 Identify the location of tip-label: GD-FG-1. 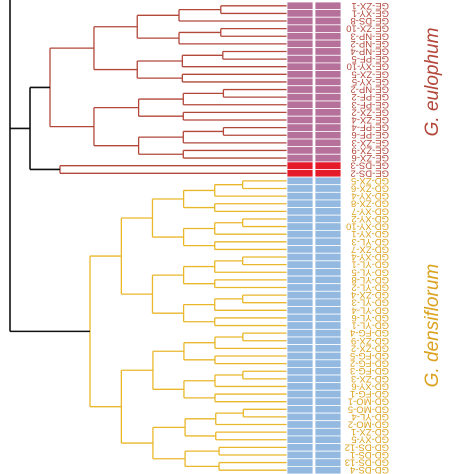
(369, 393).